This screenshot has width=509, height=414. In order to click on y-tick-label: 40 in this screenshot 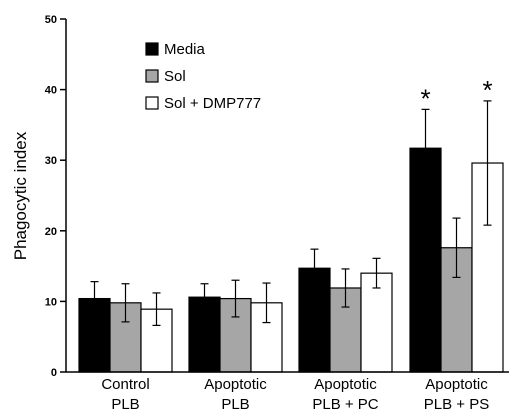, I will do `click(51, 91)`.